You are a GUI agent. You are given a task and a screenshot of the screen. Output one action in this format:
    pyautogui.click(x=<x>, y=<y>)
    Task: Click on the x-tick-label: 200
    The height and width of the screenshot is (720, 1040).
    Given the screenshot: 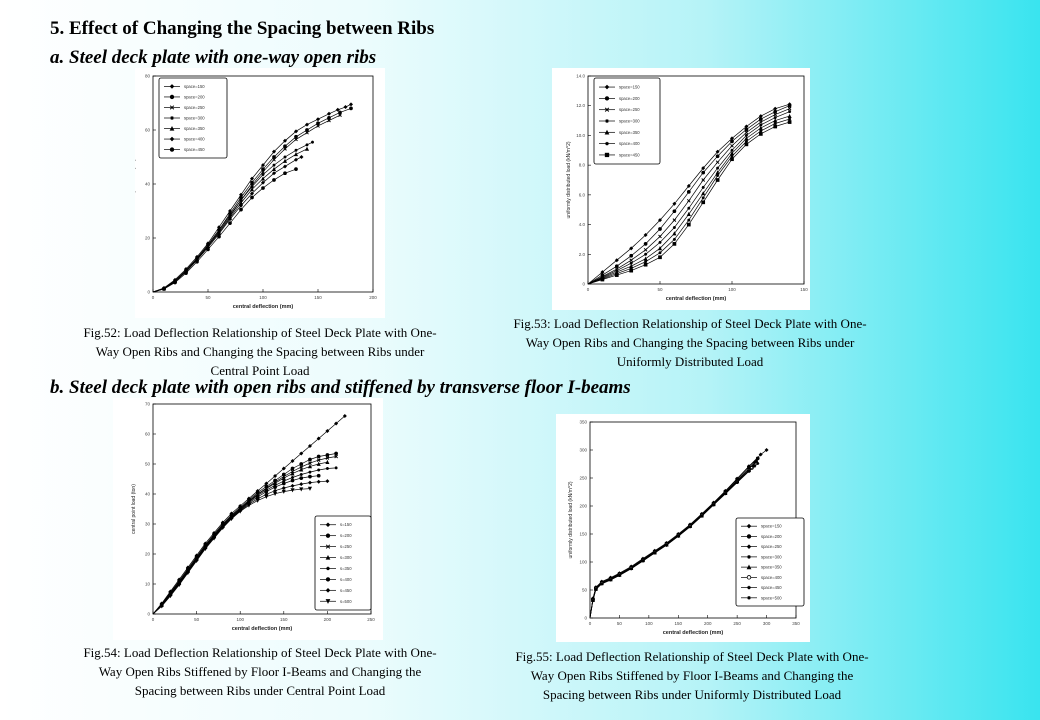 What is the action you would take?
    pyautogui.click(x=708, y=623)
    